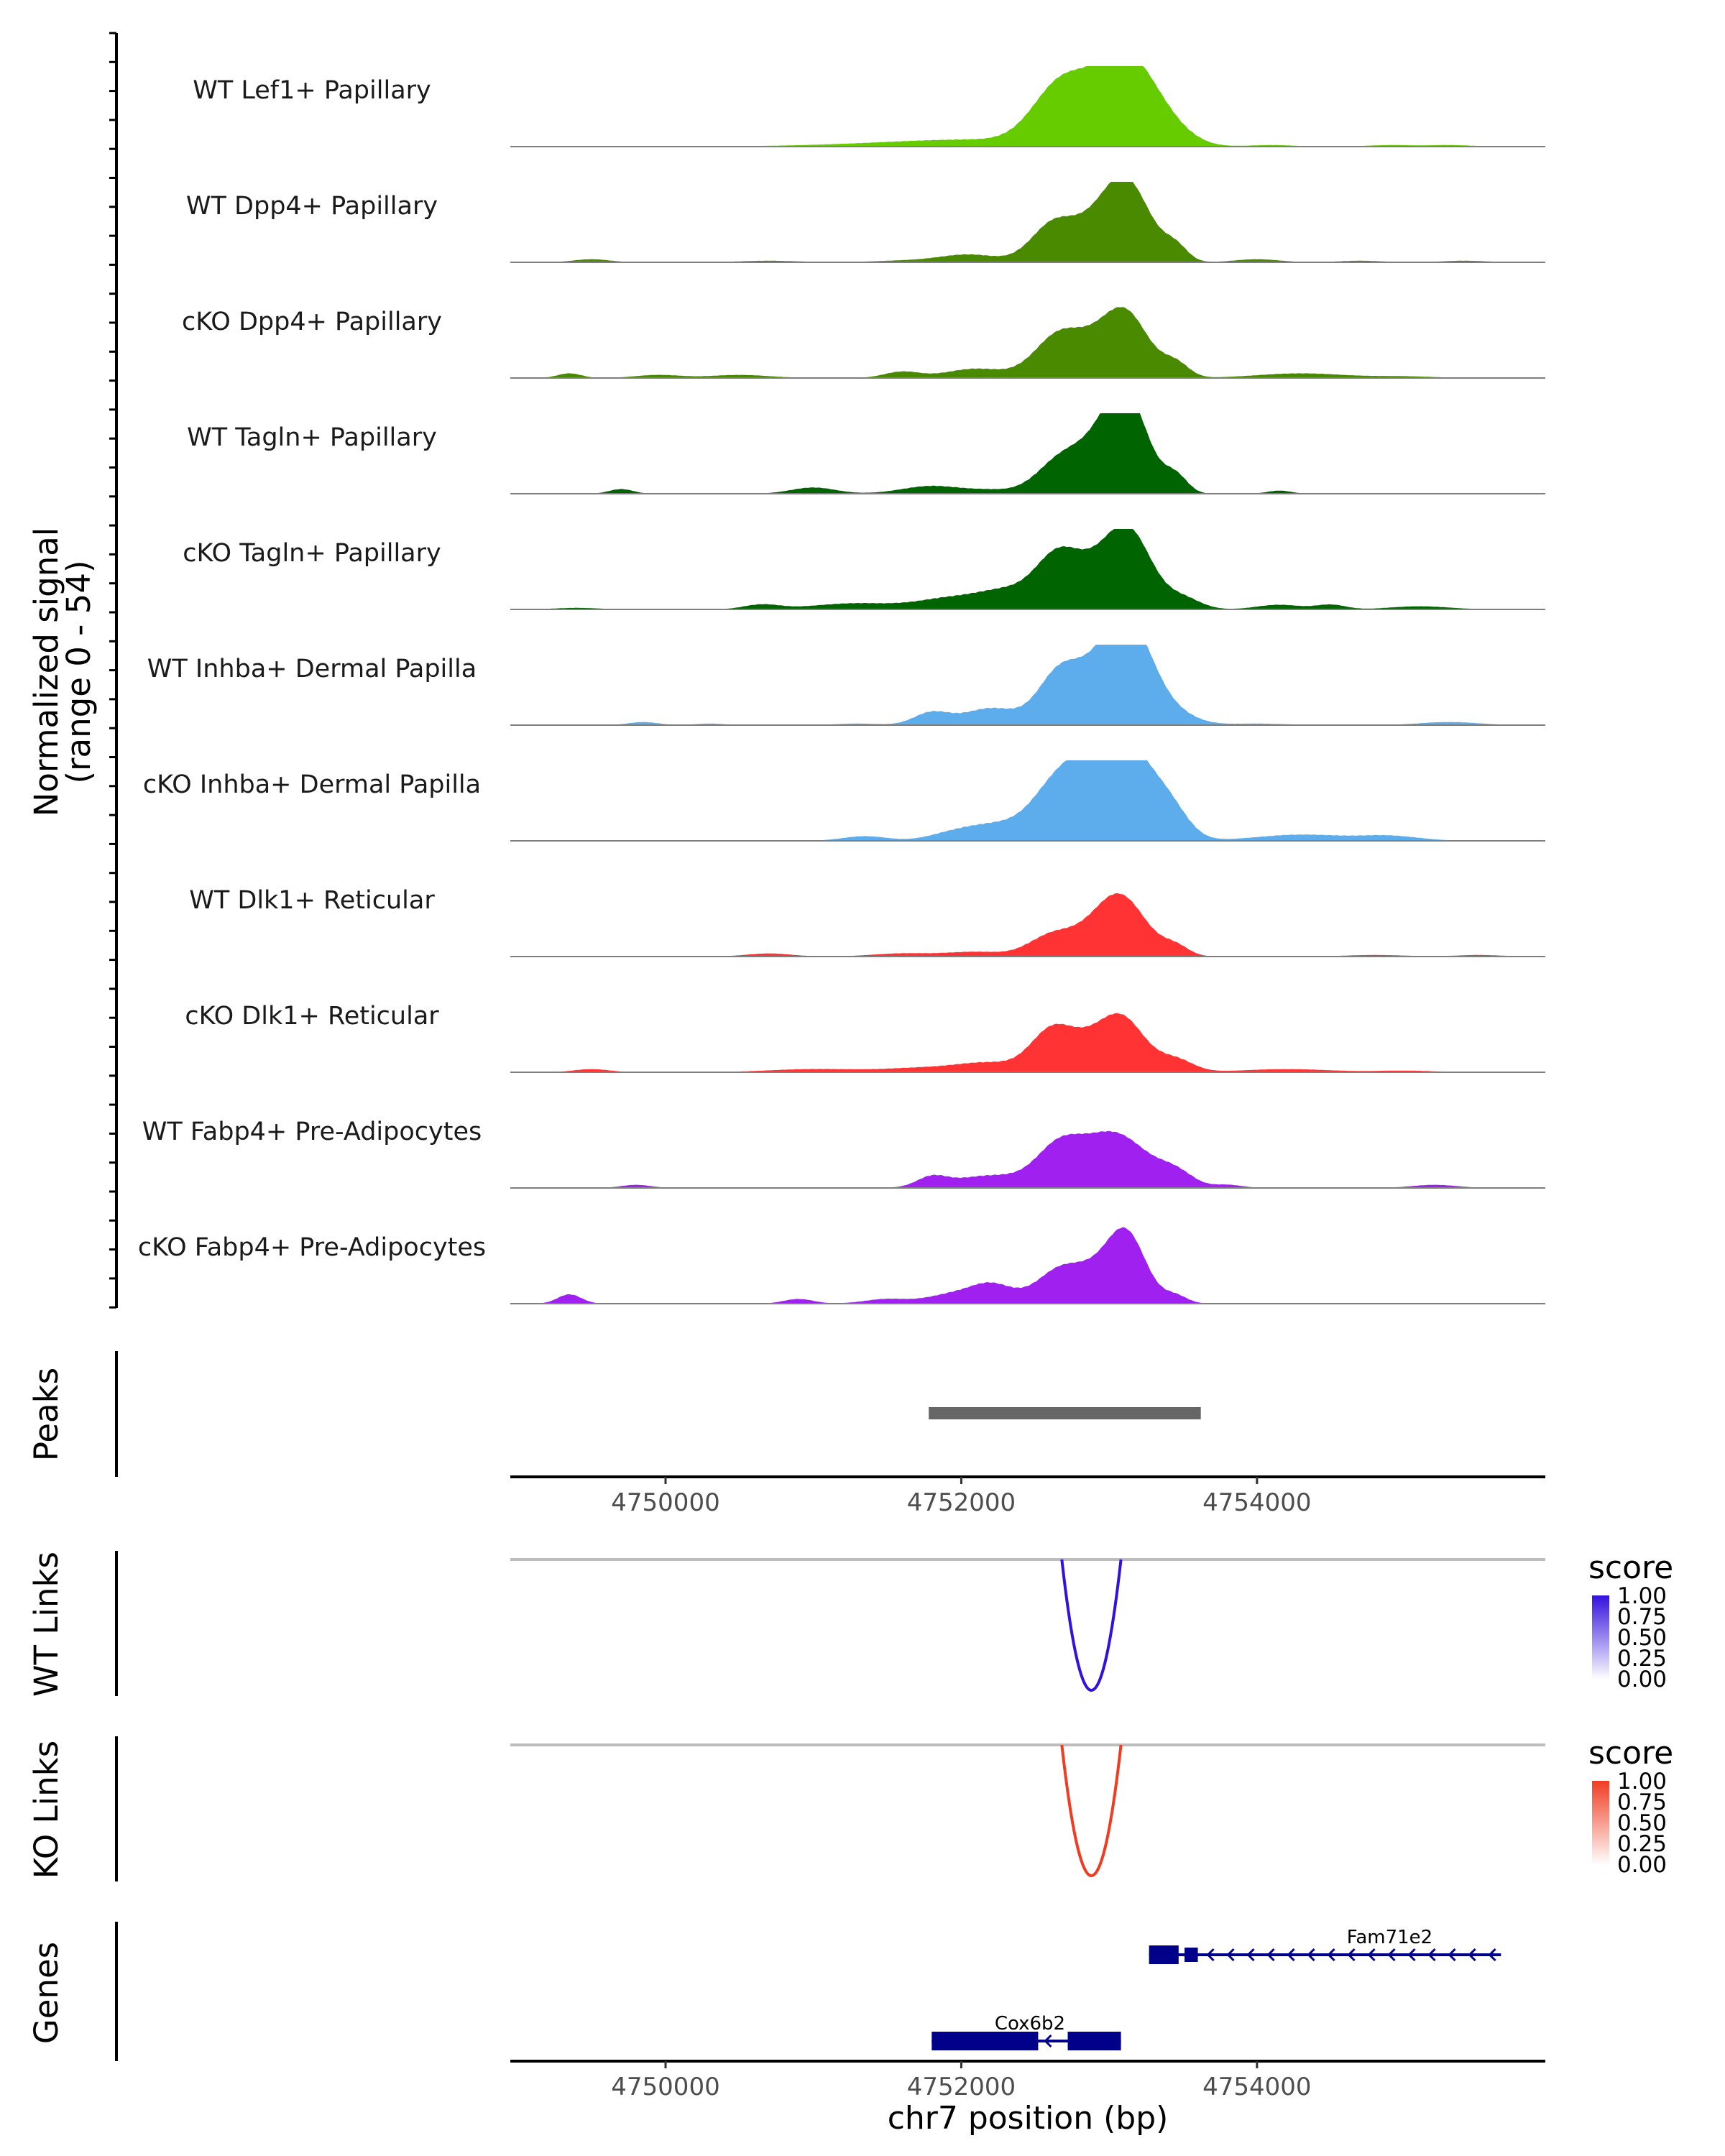  What do you see at coordinates (79, 671) in the screenshot?
I see `signal-y-title-line2: (range 0 - 54)` at bounding box center [79, 671].